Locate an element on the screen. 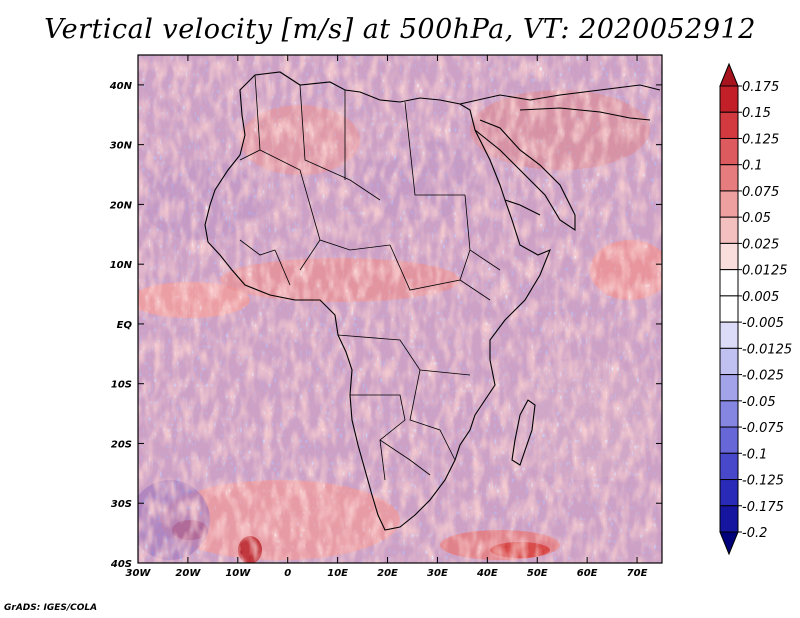 Image resolution: width=800 pixels, height=618 pixels. colorbar-label: 0.05 is located at coordinates (756, 218).